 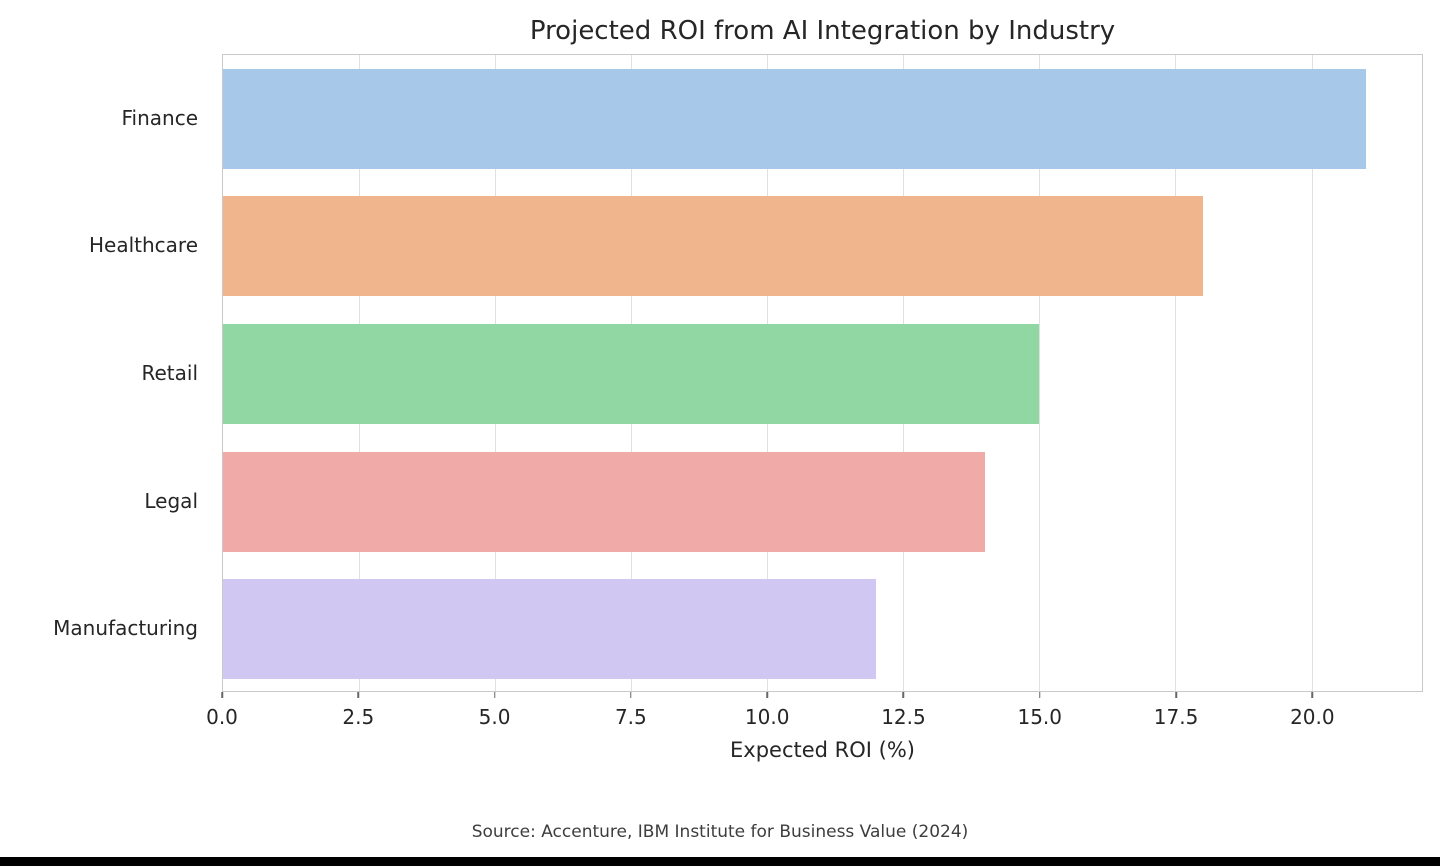 What do you see at coordinates (814, 714) in the screenshot?
I see `x-axis: 0.0 2.5 5.0 7.5 10.0 12.5 15.0 17.5 20.0` at bounding box center [814, 714].